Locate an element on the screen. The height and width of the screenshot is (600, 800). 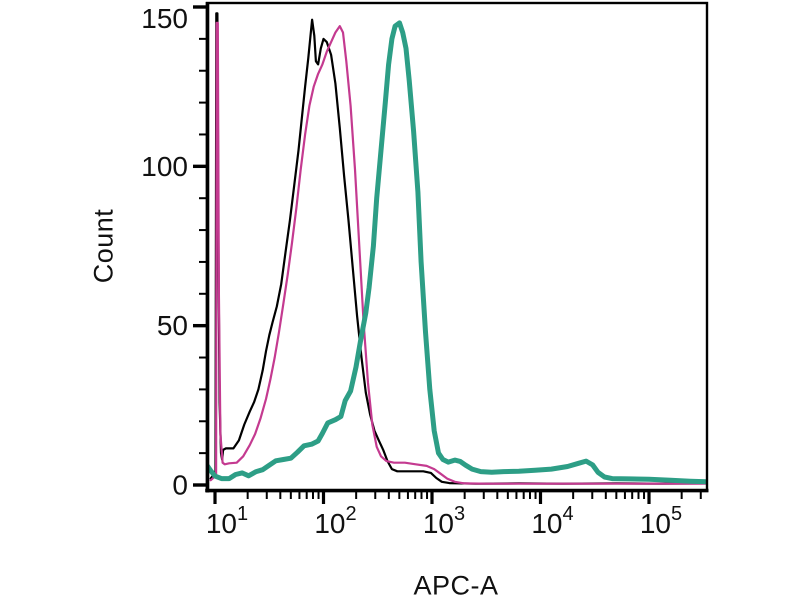
x-tick-label: 10¹ is located at coordinates (227, 521).